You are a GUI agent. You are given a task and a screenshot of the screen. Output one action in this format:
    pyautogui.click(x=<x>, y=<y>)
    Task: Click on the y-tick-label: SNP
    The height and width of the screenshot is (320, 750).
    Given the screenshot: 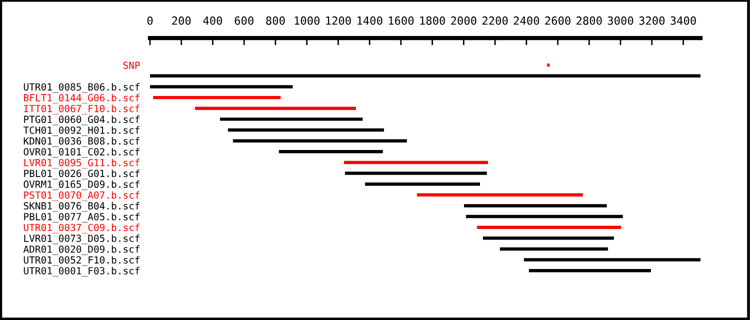 What is the action you would take?
    pyautogui.click(x=131, y=65)
    